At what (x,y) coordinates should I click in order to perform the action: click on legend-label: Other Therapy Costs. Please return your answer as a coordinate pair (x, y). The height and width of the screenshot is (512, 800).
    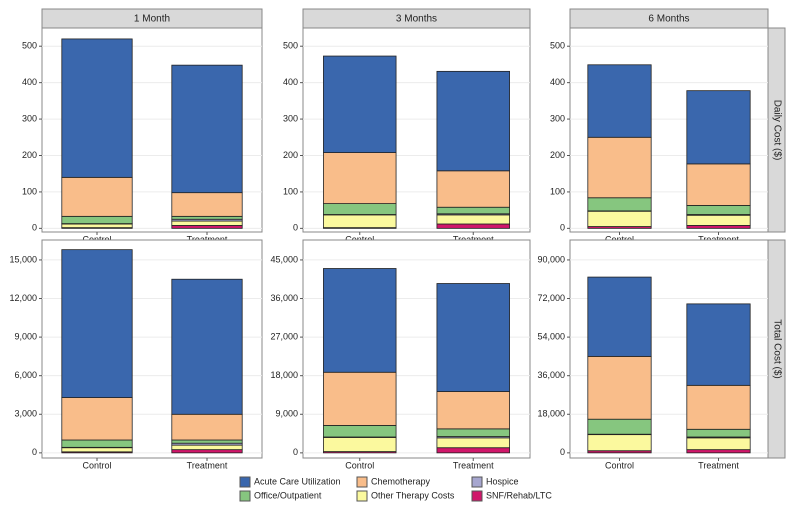
    Looking at the image, I should click on (413, 495).